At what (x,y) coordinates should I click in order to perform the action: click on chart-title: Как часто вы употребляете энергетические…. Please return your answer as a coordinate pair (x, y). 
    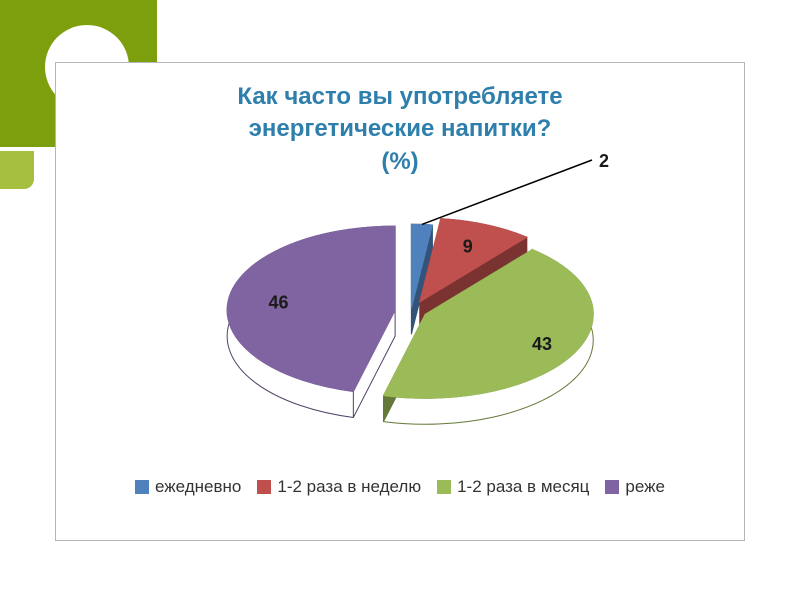
    Looking at the image, I should click on (400, 129).